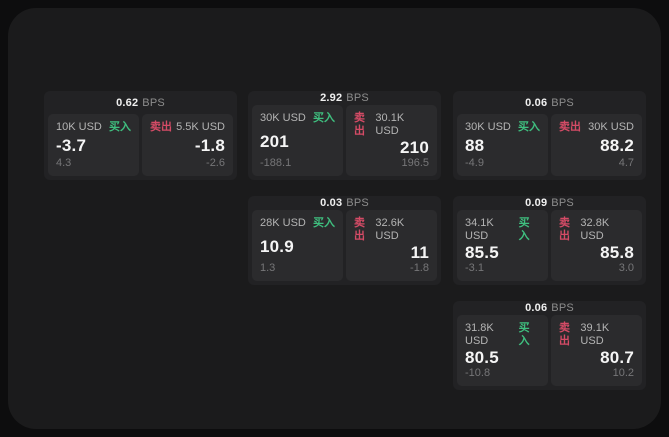 The image size is (669, 437). I want to click on sell-price: 88.2, so click(617, 145).